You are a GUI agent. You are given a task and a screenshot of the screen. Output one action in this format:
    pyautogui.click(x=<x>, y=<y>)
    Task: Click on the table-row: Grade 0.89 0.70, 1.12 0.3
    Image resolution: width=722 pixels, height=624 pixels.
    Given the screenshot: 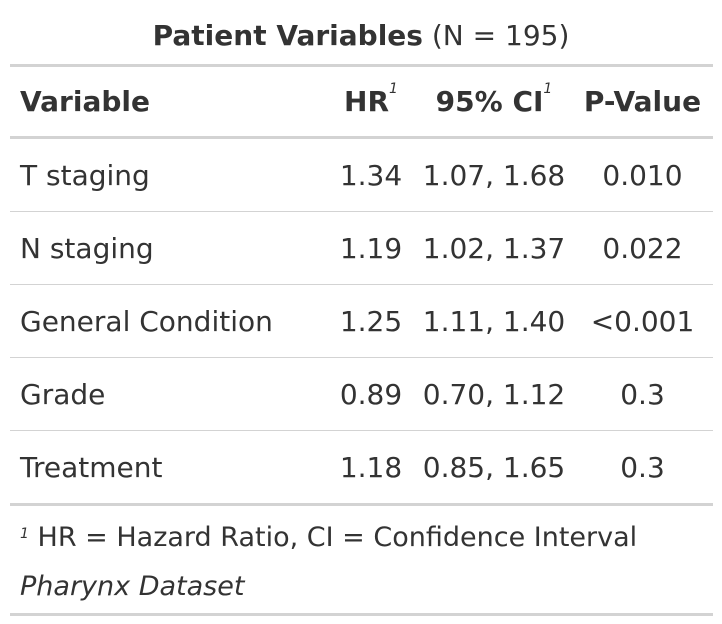 What is the action you would take?
    pyautogui.click(x=361, y=394)
    